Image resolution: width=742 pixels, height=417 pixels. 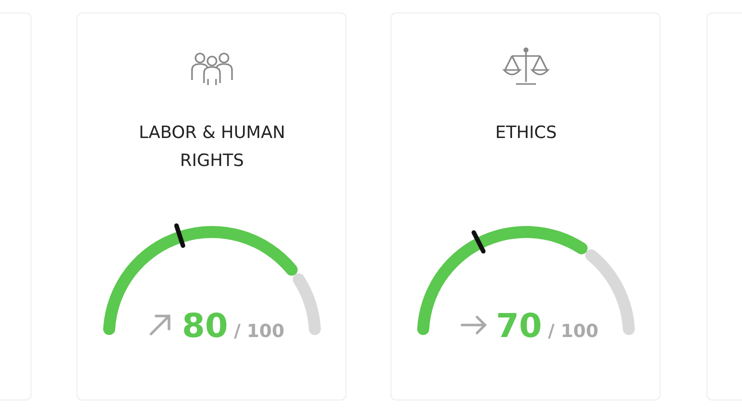 I want to click on chart-title: LABOR & HUMAN RIGHTS, so click(x=212, y=147).